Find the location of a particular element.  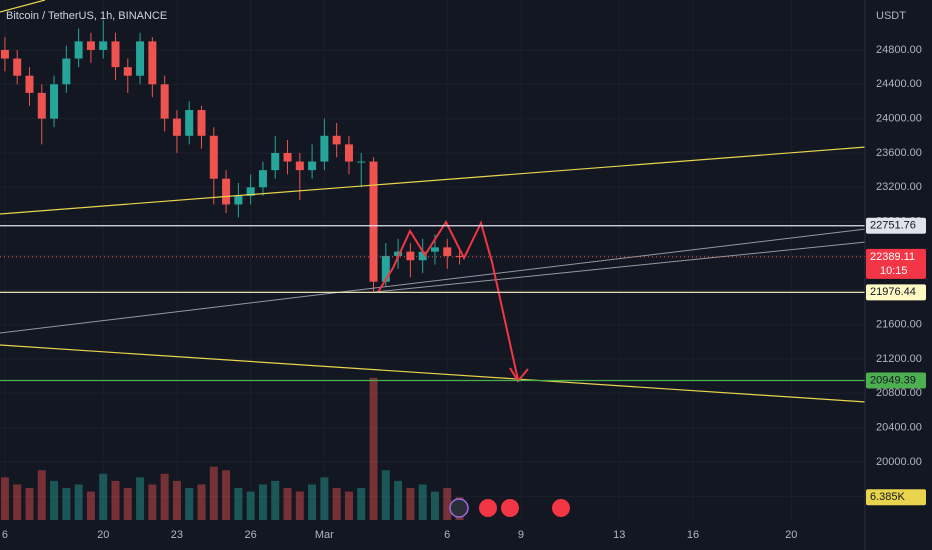

y-tick-label: 20400.00 is located at coordinates (899, 428).